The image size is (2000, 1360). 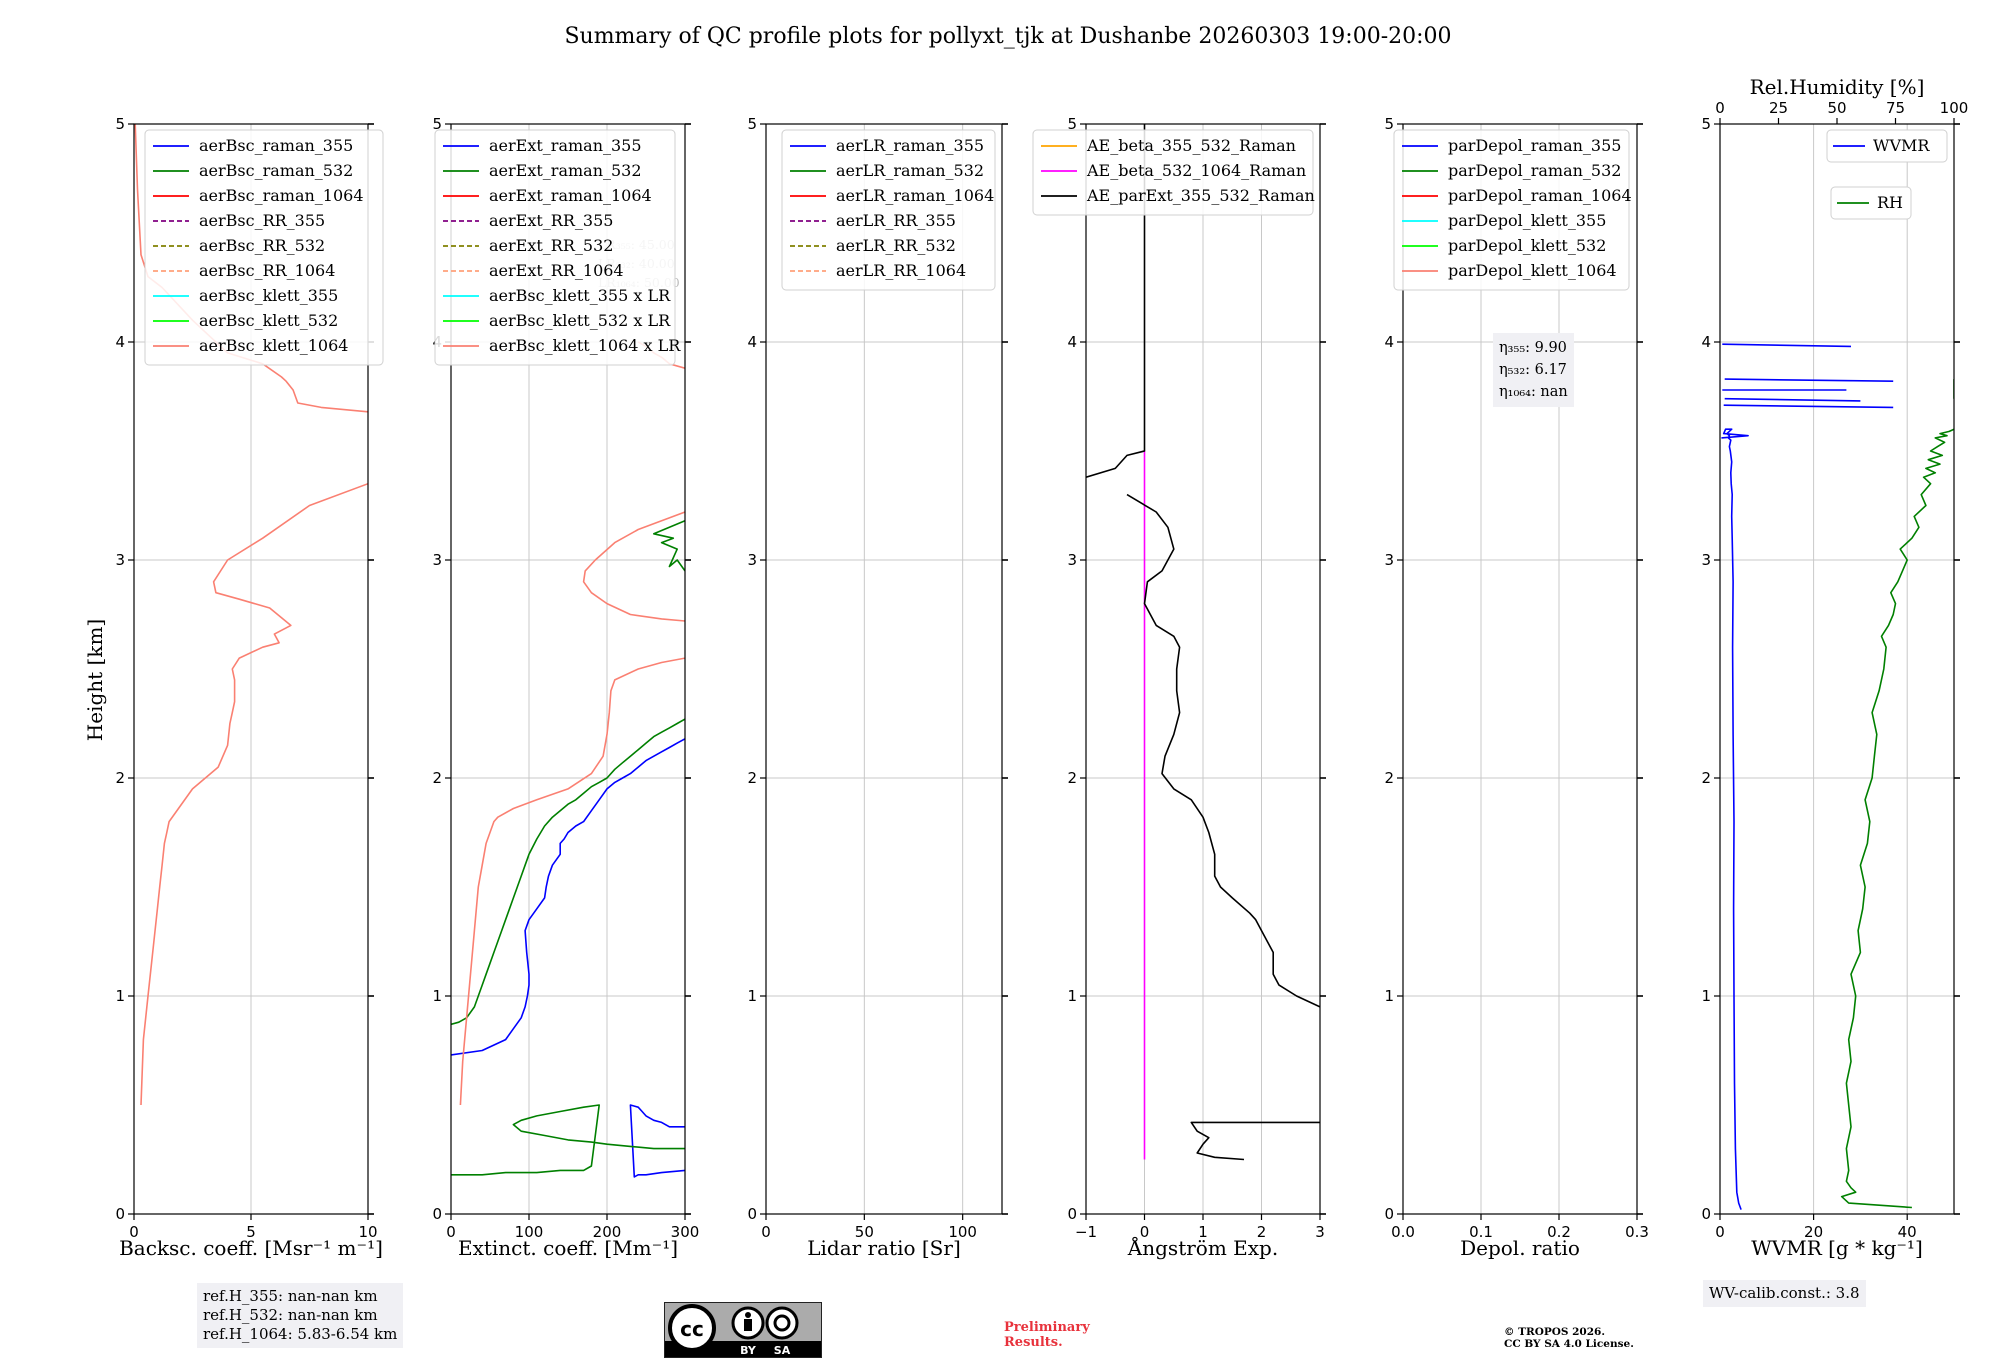 What do you see at coordinates (668, 546) in the screenshot?
I see `series-line-aerext-raman-532-upper-` at bounding box center [668, 546].